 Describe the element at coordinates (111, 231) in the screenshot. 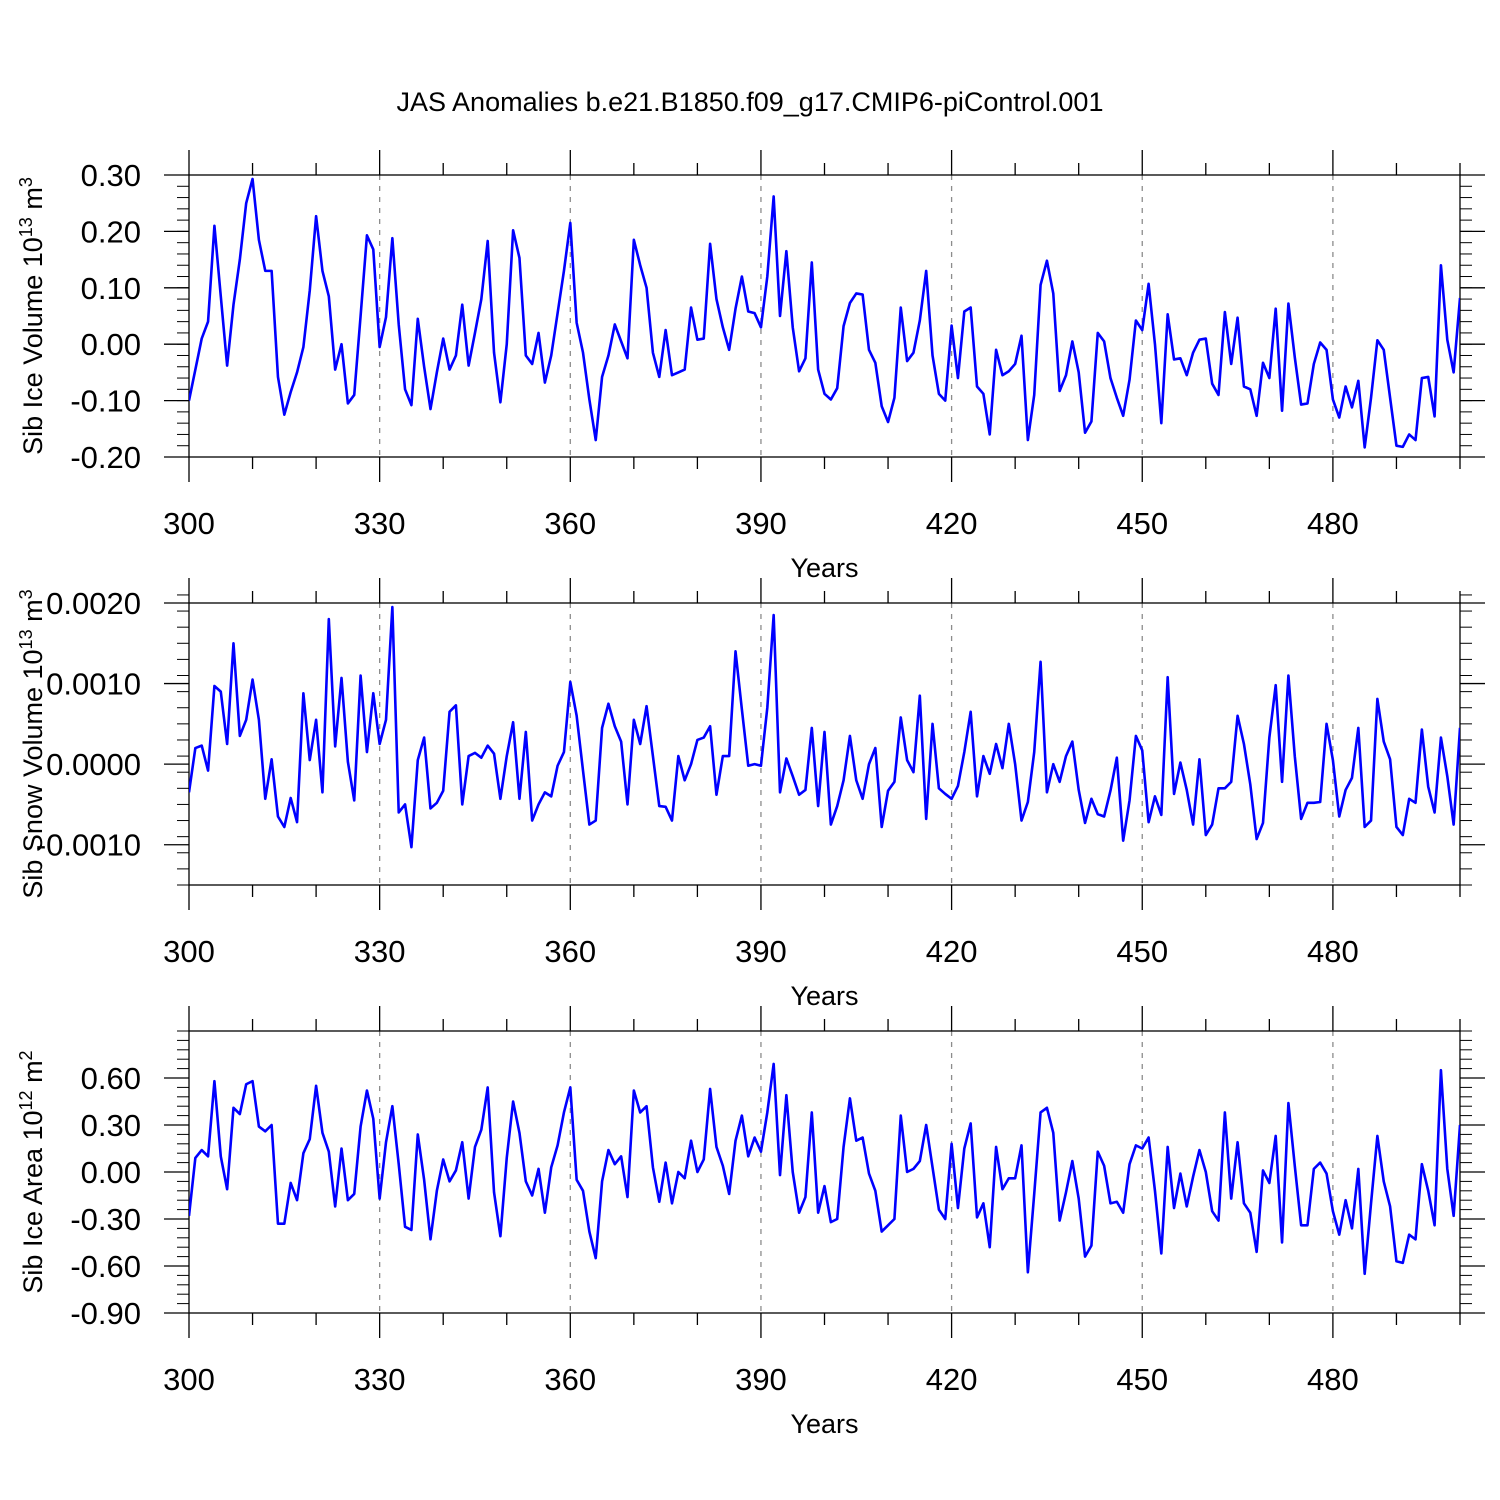

I see `y-tick-label: 0.20` at that location.